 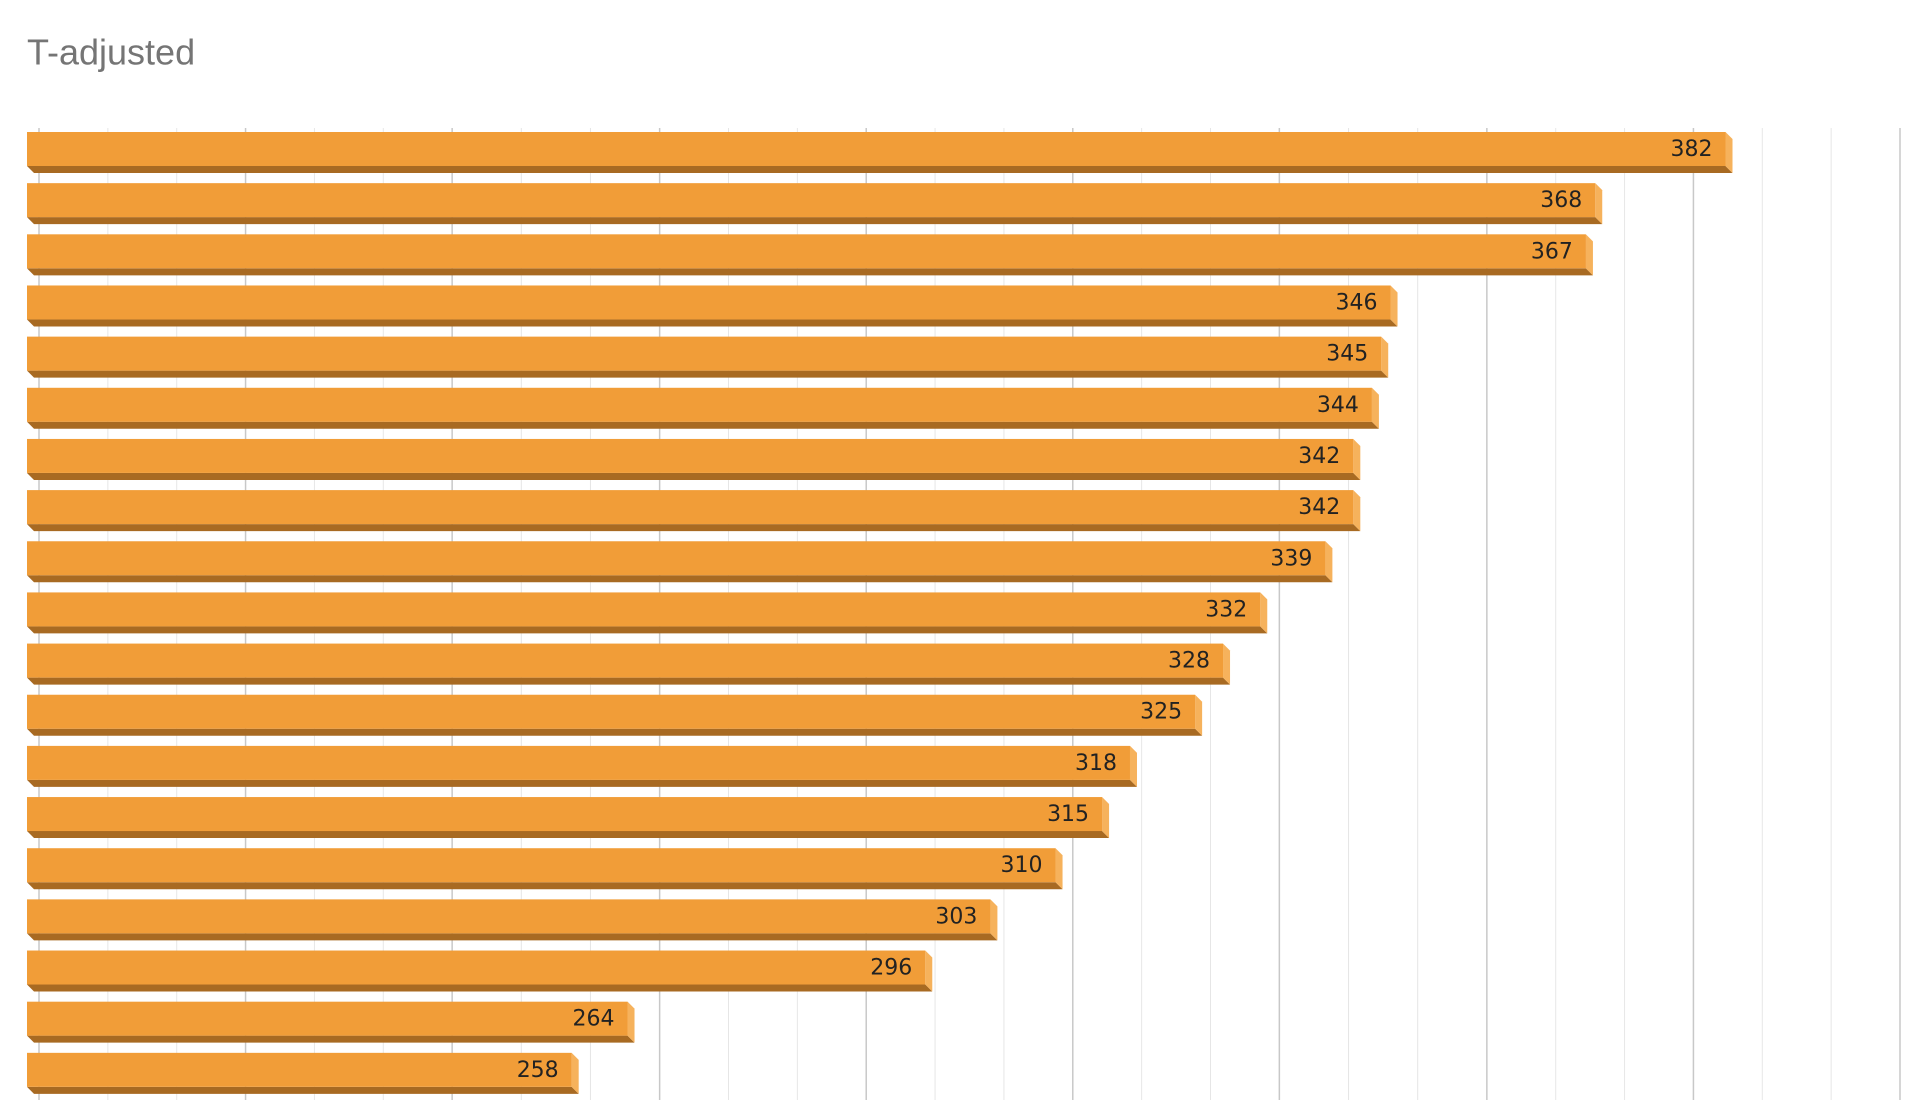 I want to click on value-label: 258, so click(x=538, y=1070).